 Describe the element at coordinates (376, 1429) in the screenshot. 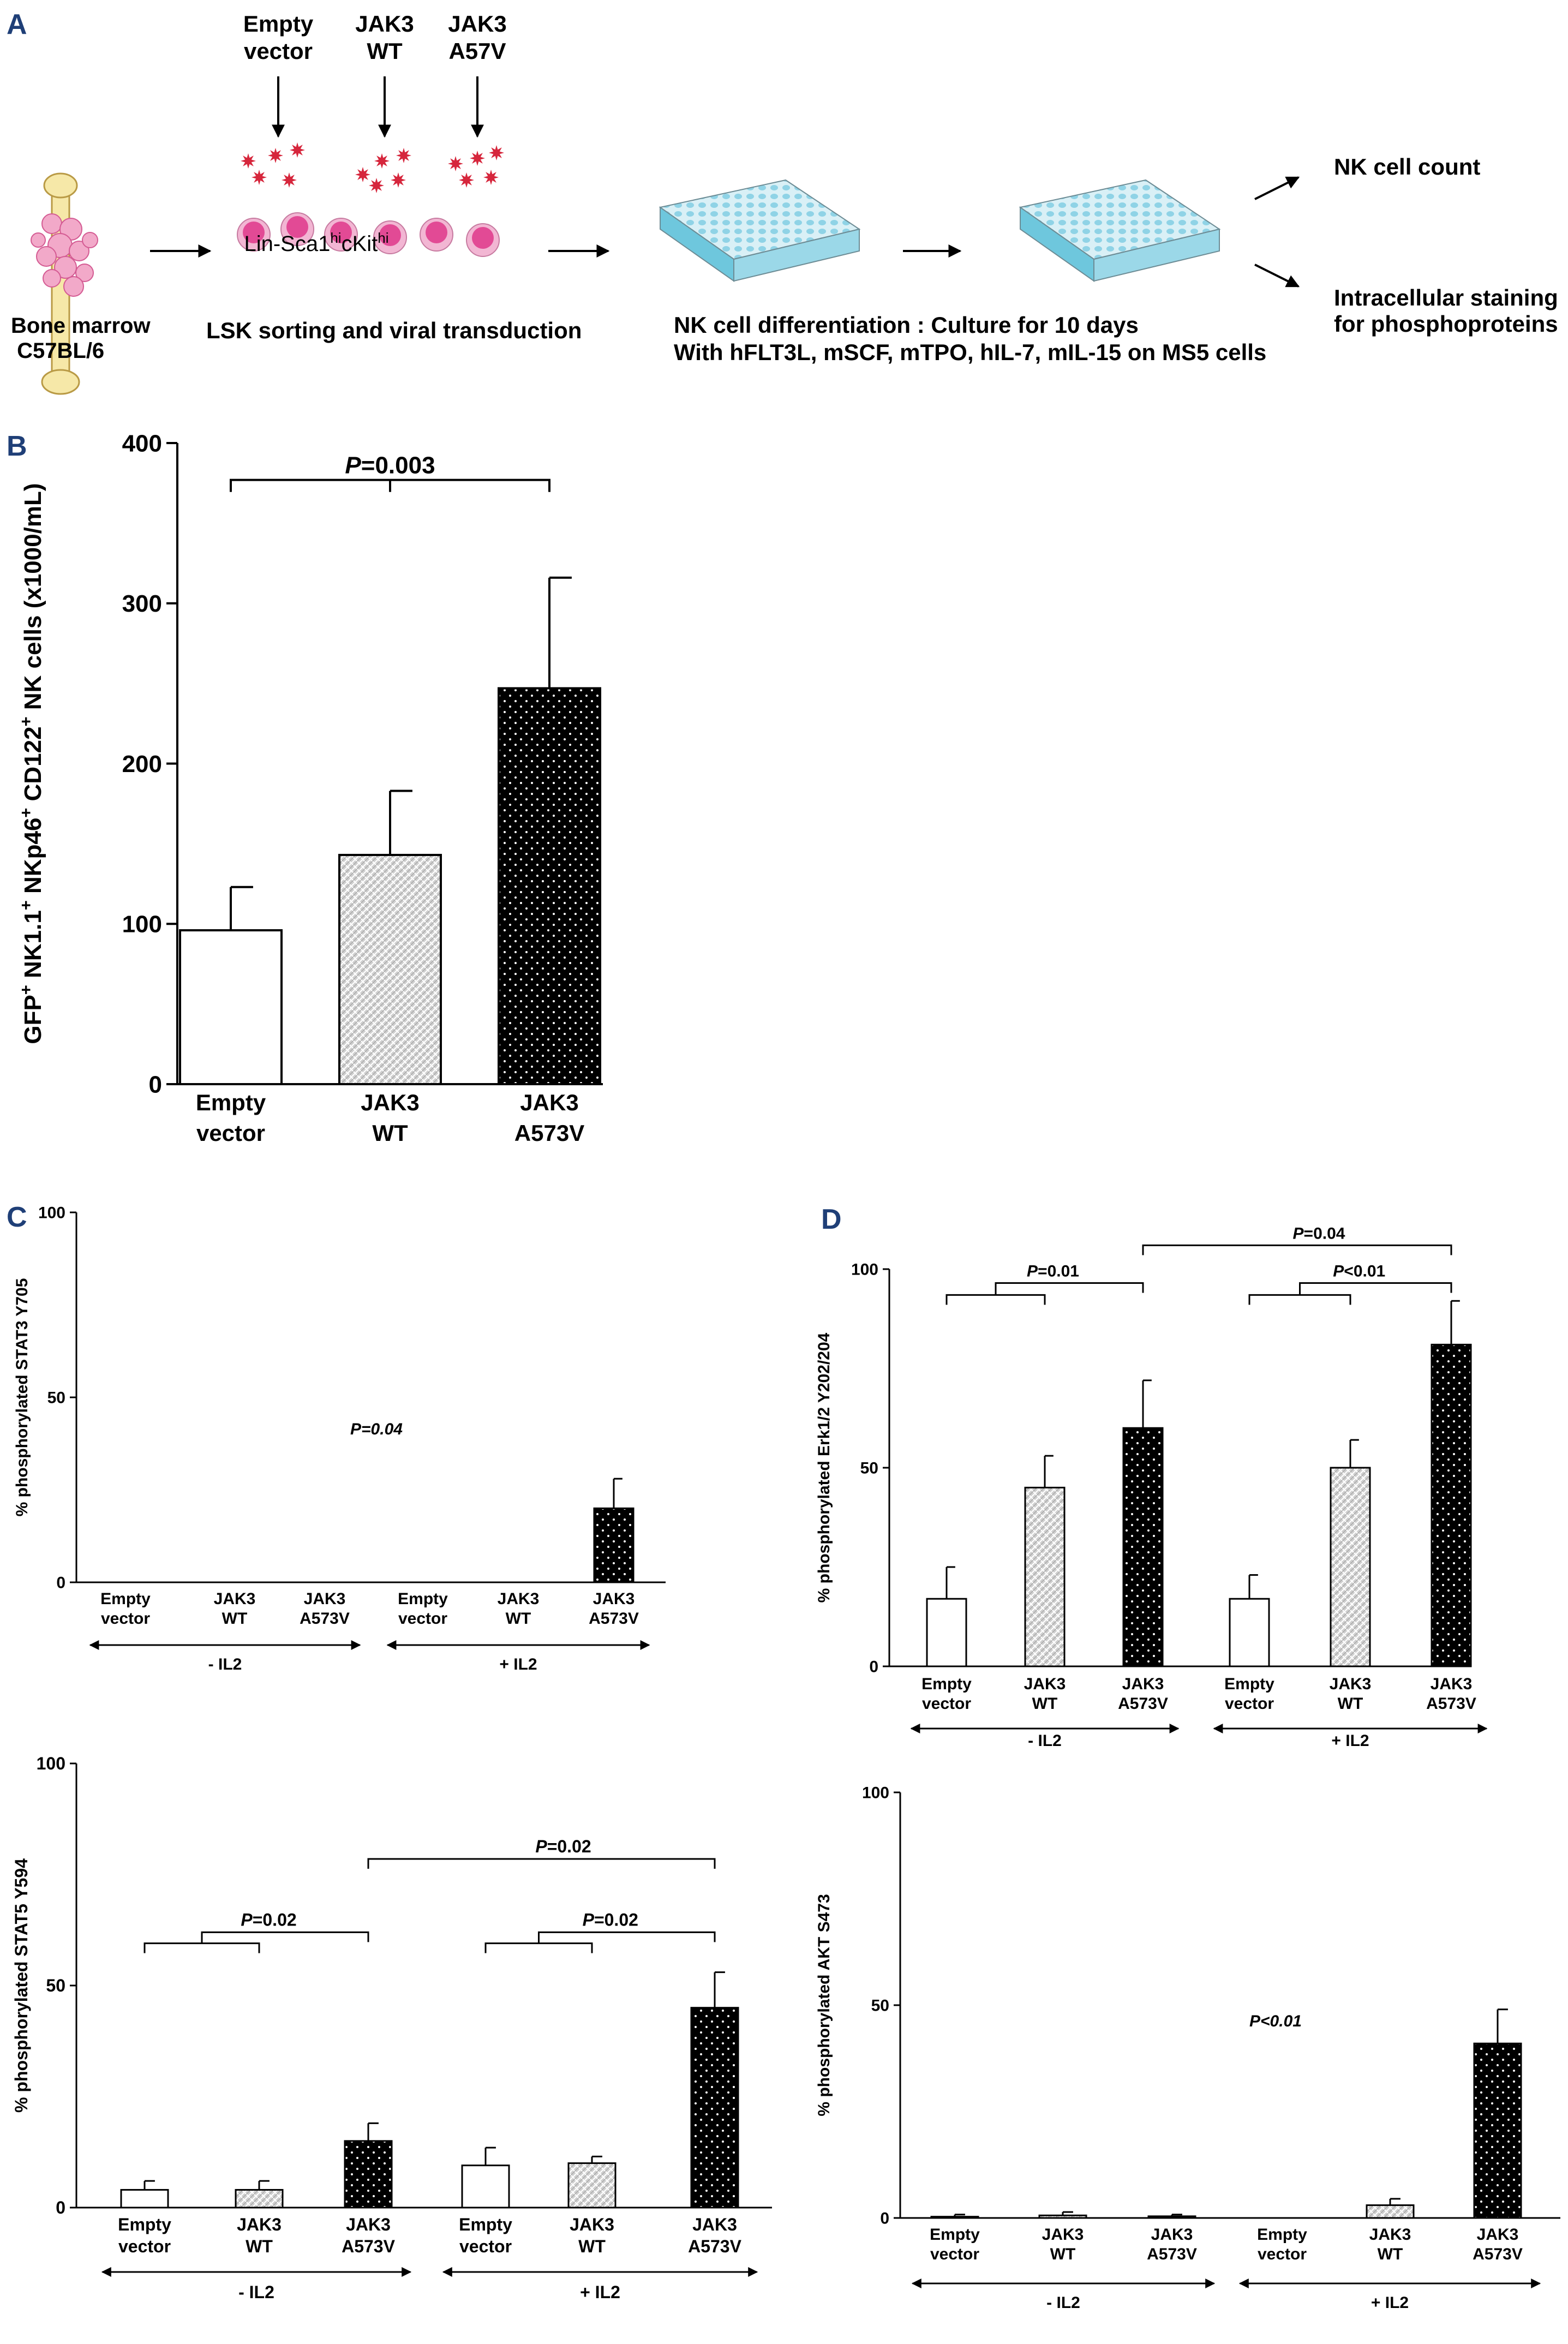

I see `p-value-label: P=0.04` at that location.